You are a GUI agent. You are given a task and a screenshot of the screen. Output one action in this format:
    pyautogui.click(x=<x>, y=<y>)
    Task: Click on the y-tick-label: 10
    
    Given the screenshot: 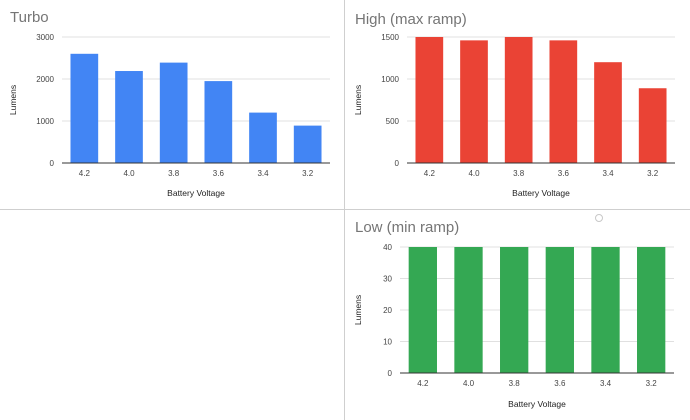 What is the action you would take?
    pyautogui.click(x=387, y=342)
    